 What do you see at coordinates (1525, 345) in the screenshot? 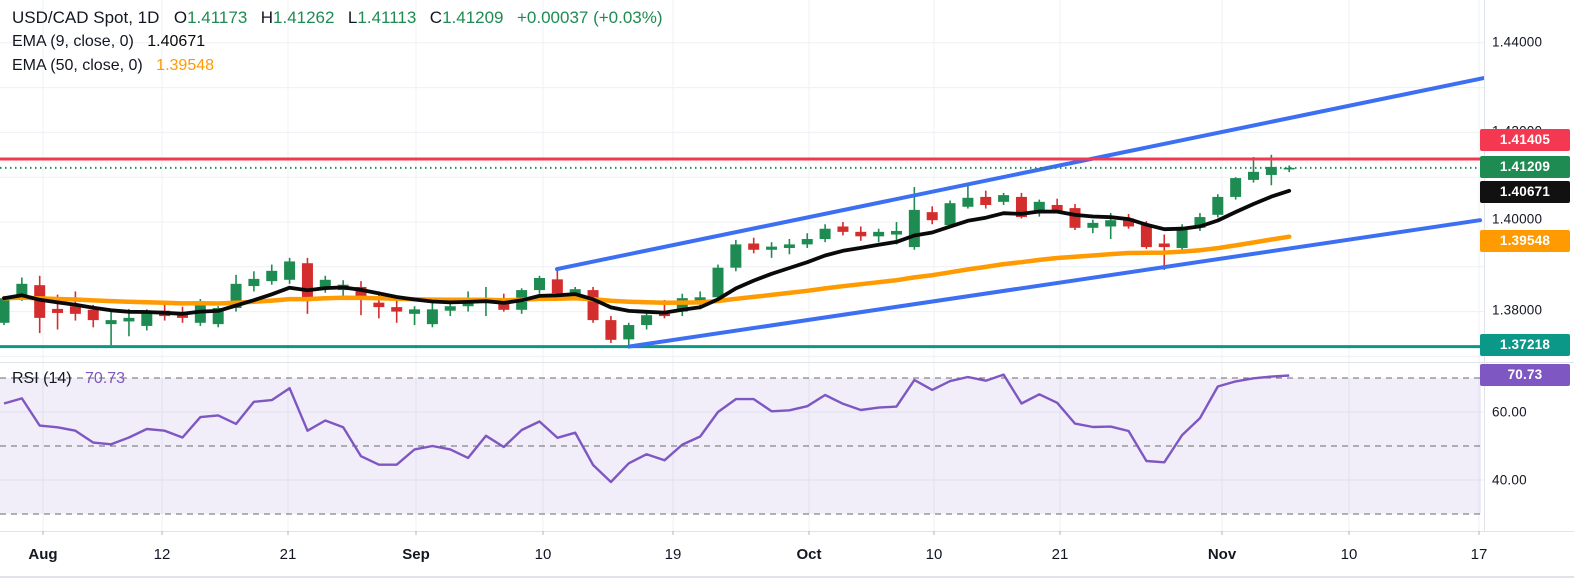
I see `support-price-badge: 1.37218` at bounding box center [1525, 345].